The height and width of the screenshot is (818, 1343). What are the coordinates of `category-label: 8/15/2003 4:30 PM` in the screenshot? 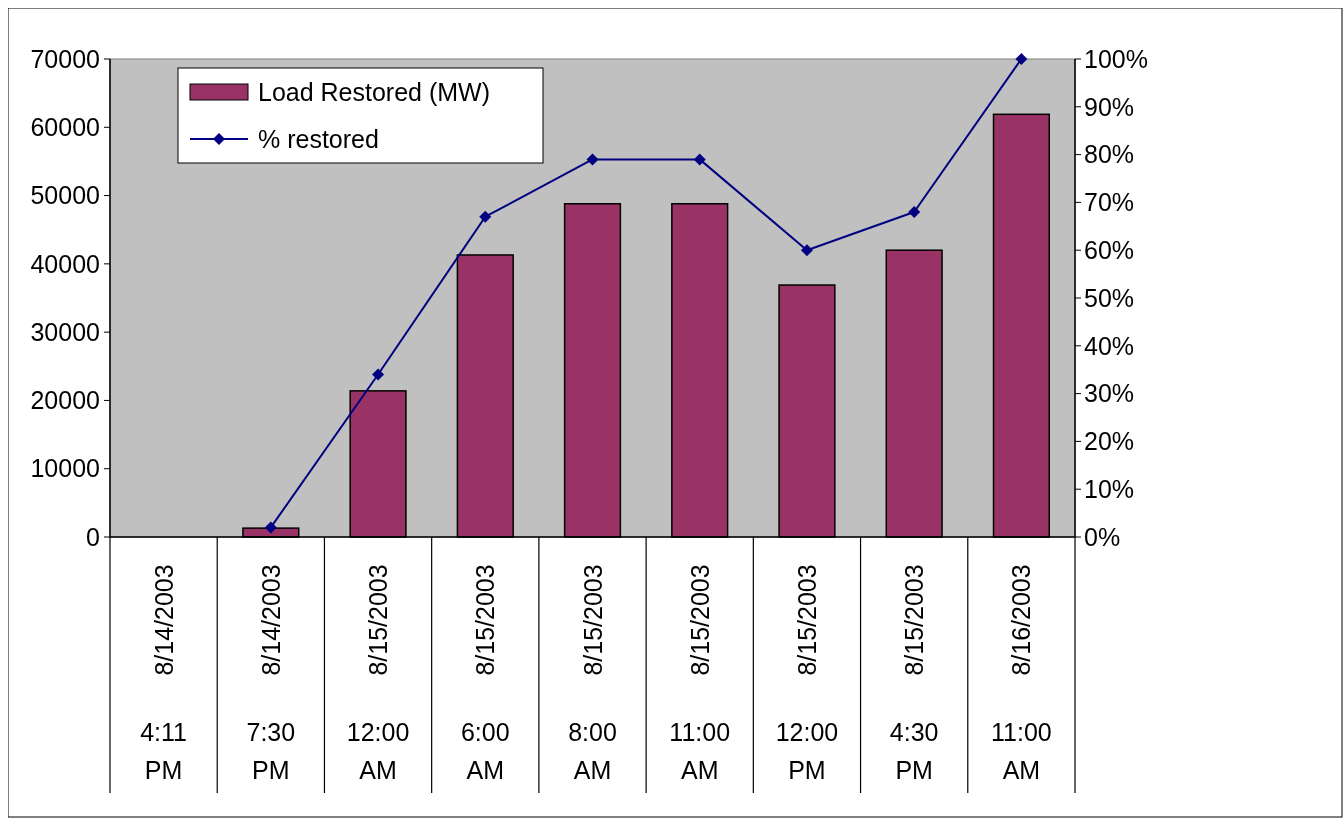 It's located at (914, 674).